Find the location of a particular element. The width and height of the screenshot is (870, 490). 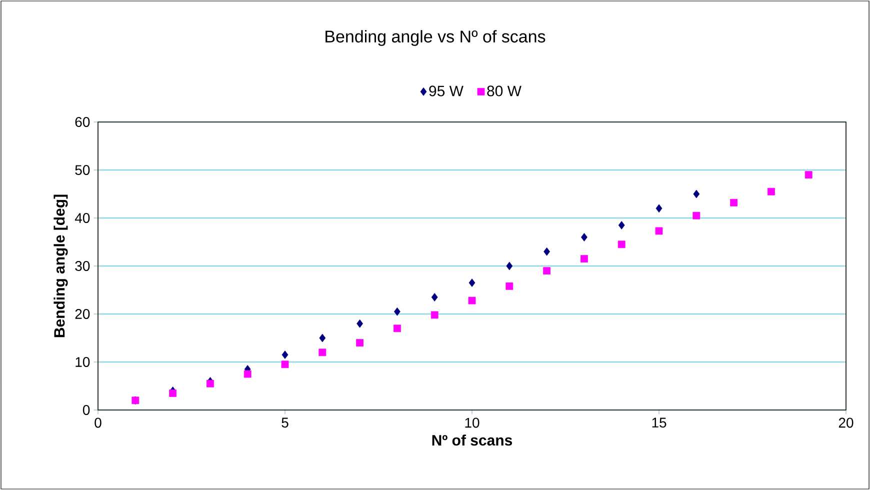

y-tick-label: 0 is located at coordinates (86, 410).